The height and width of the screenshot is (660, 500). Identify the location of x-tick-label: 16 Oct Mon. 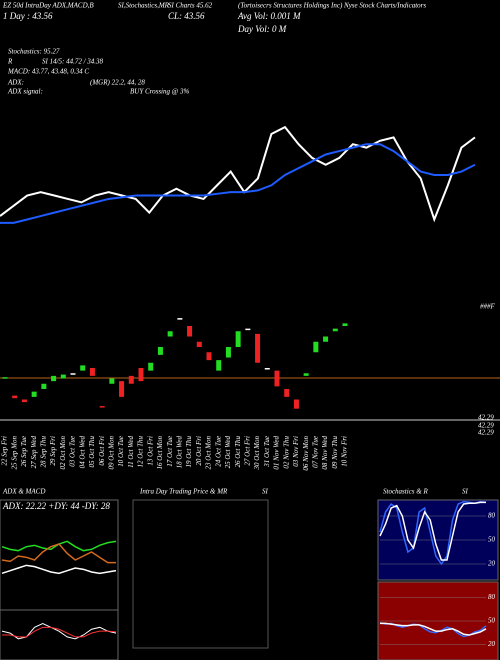
(160, 453).